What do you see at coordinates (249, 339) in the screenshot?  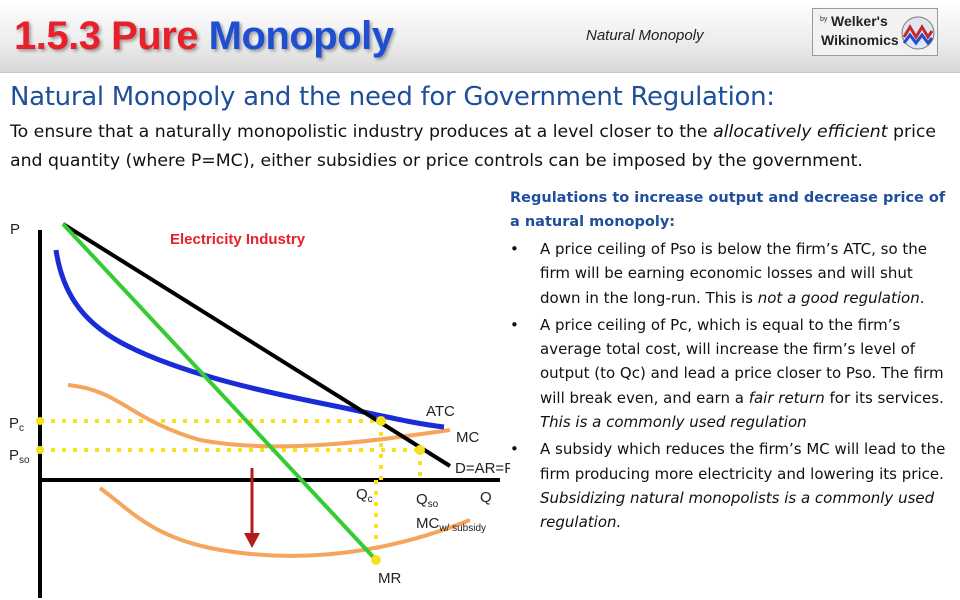 I see `atc-curve` at bounding box center [249, 339].